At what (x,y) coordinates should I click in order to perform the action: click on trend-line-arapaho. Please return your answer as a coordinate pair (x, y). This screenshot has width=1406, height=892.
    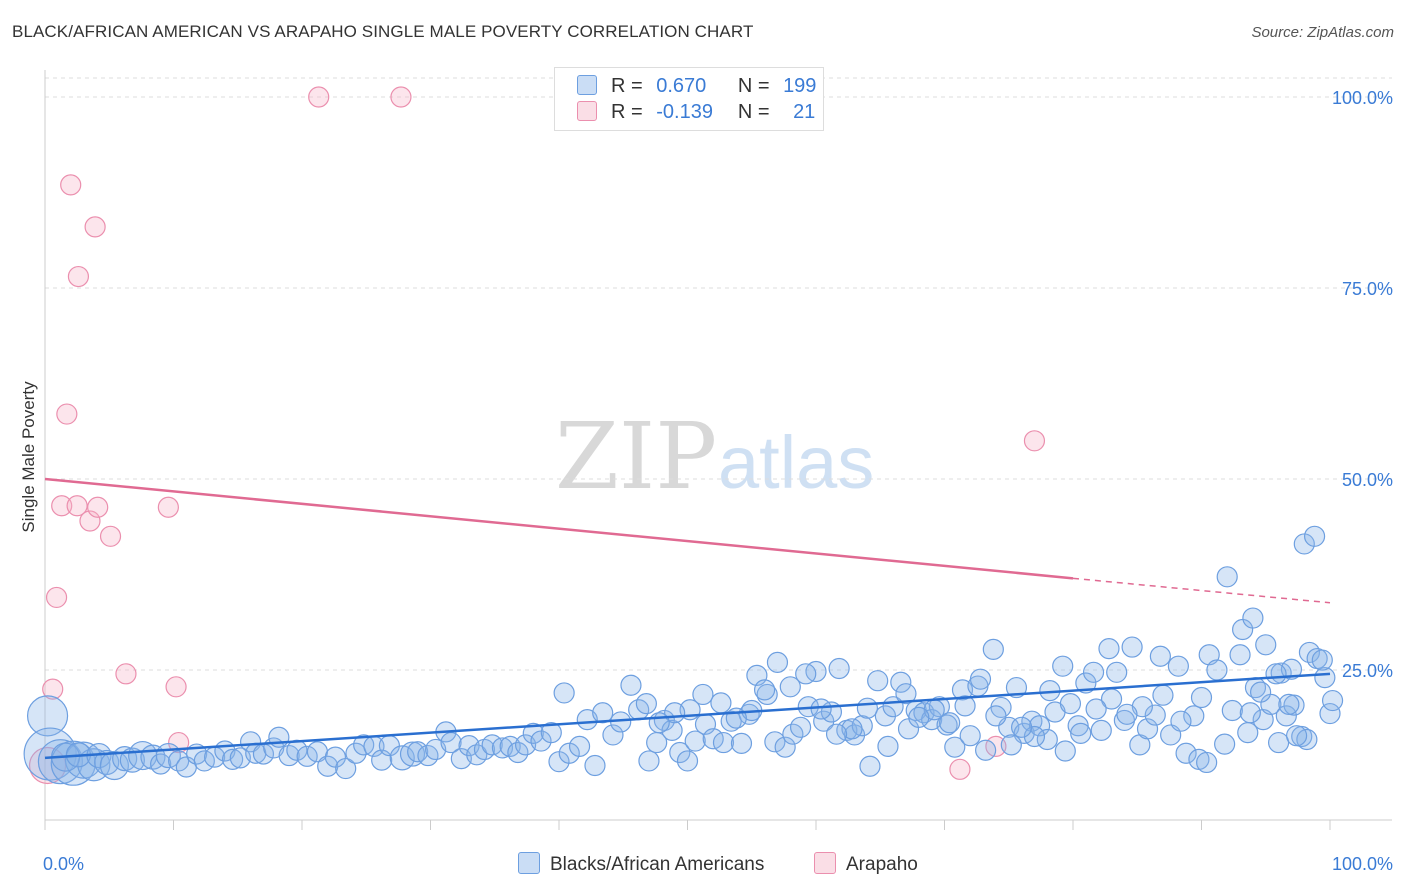
    Looking at the image, I should click on (559, 528).